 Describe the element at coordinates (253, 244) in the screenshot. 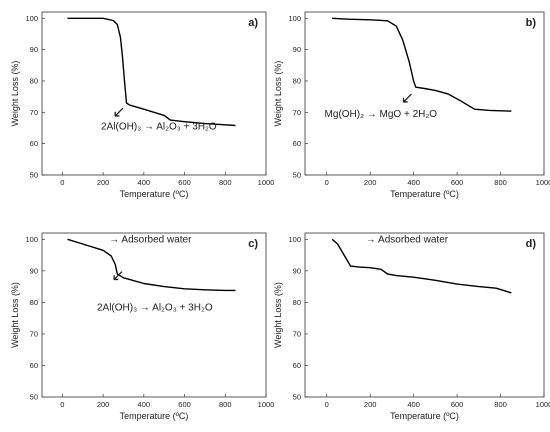

I see `panel-label: c)` at that location.